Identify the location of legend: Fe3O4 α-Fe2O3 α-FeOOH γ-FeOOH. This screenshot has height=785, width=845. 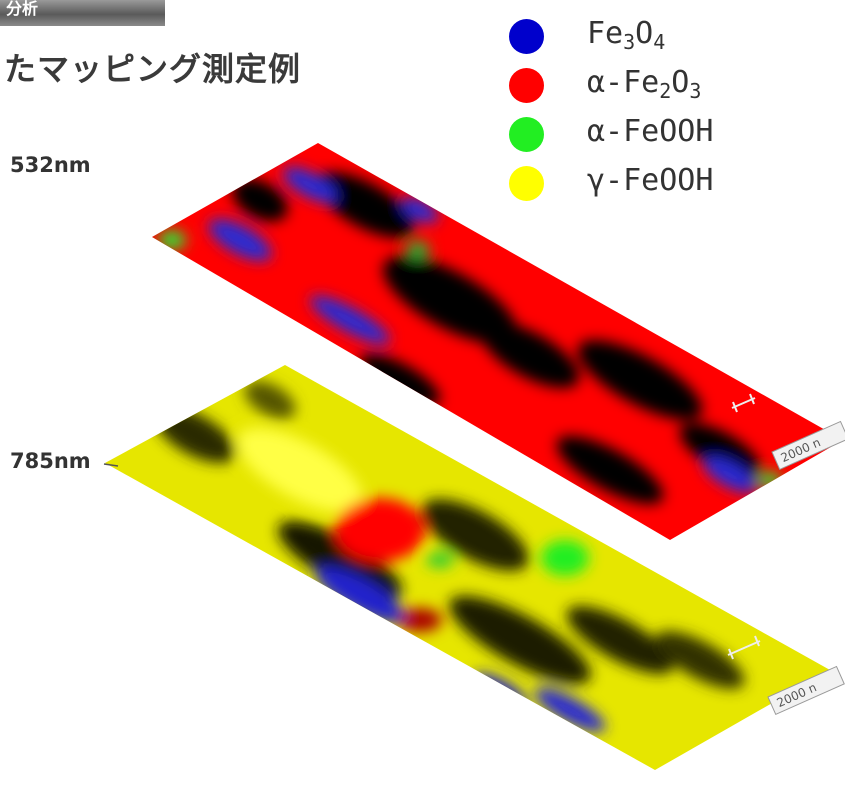
(655, 110).